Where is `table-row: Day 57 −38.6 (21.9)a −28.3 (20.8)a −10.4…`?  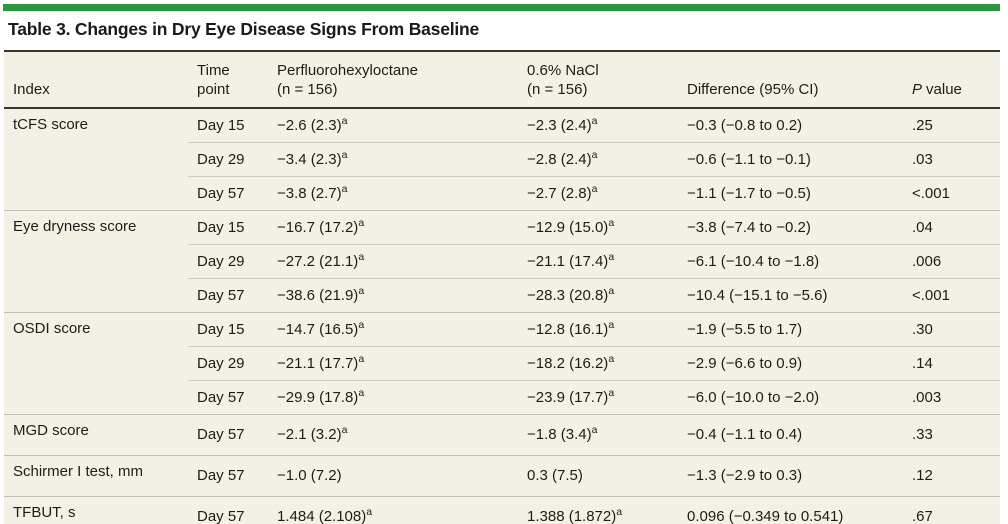
table-row: Day 57 −38.6 (21.9)a −28.3 (20.8)a −10.4… is located at coordinates (502, 295).